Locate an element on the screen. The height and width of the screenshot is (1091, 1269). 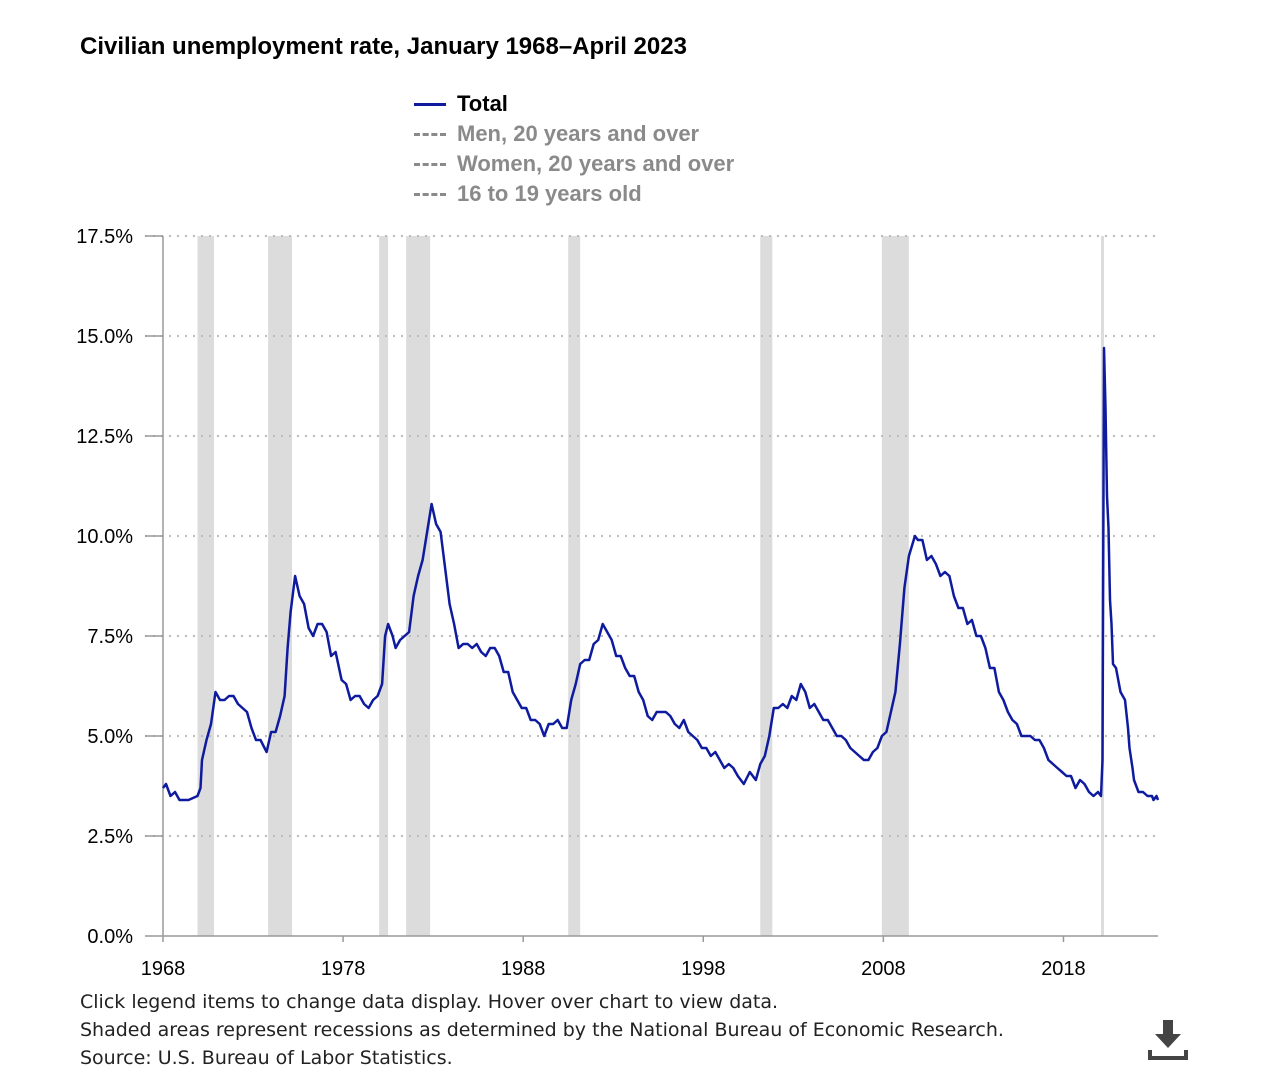
y-tick-label: 12.5% is located at coordinates (104, 437).